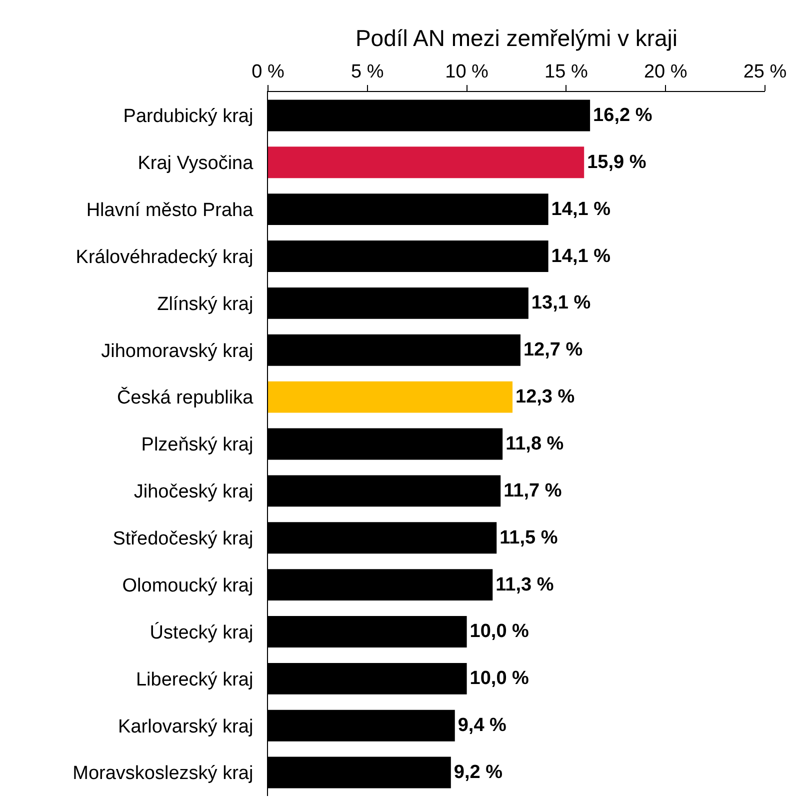 This screenshot has width=795, height=801. I want to click on x-tick-label: 0 %, so click(268, 71).